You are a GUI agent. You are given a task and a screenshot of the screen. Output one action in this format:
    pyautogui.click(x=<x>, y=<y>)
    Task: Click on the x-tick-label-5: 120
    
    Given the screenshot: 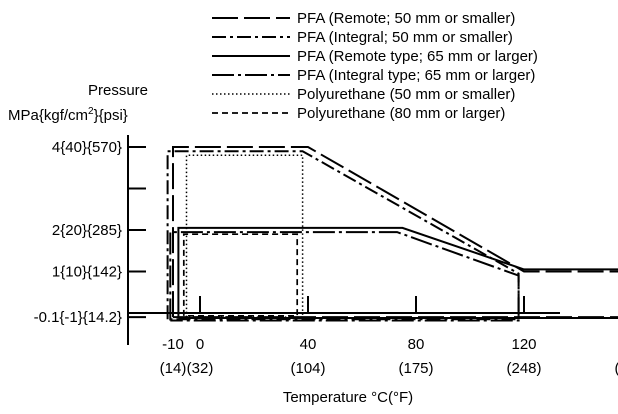 What is the action you would take?
    pyautogui.click(x=523, y=344)
    